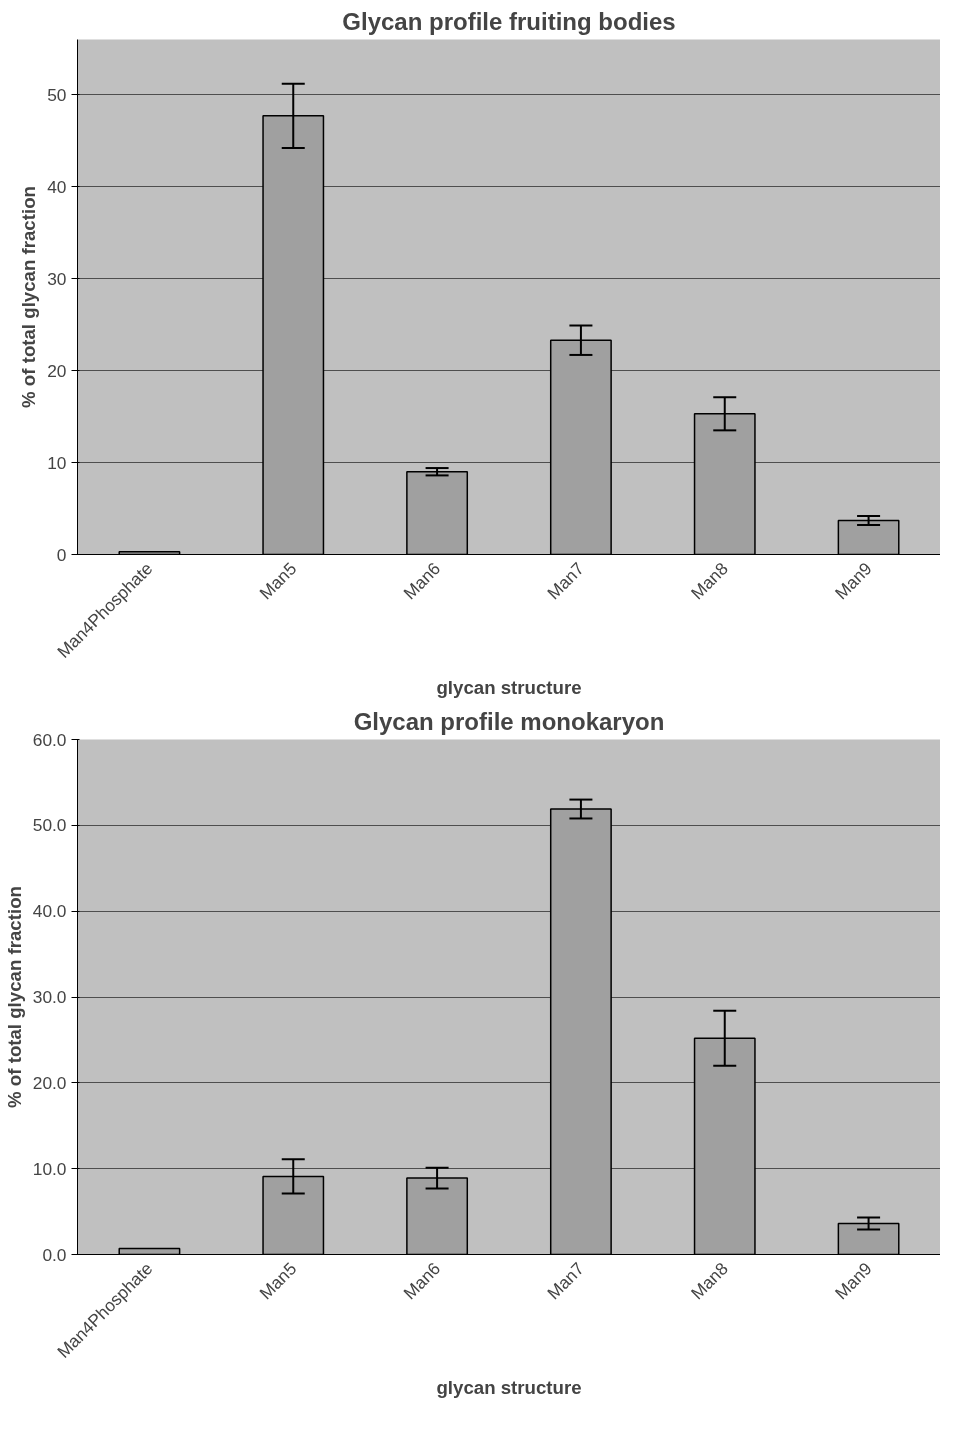 The height and width of the screenshot is (1438, 960). Describe the element at coordinates (49, 825) in the screenshot. I see `y-tick-label: 50.0` at that location.